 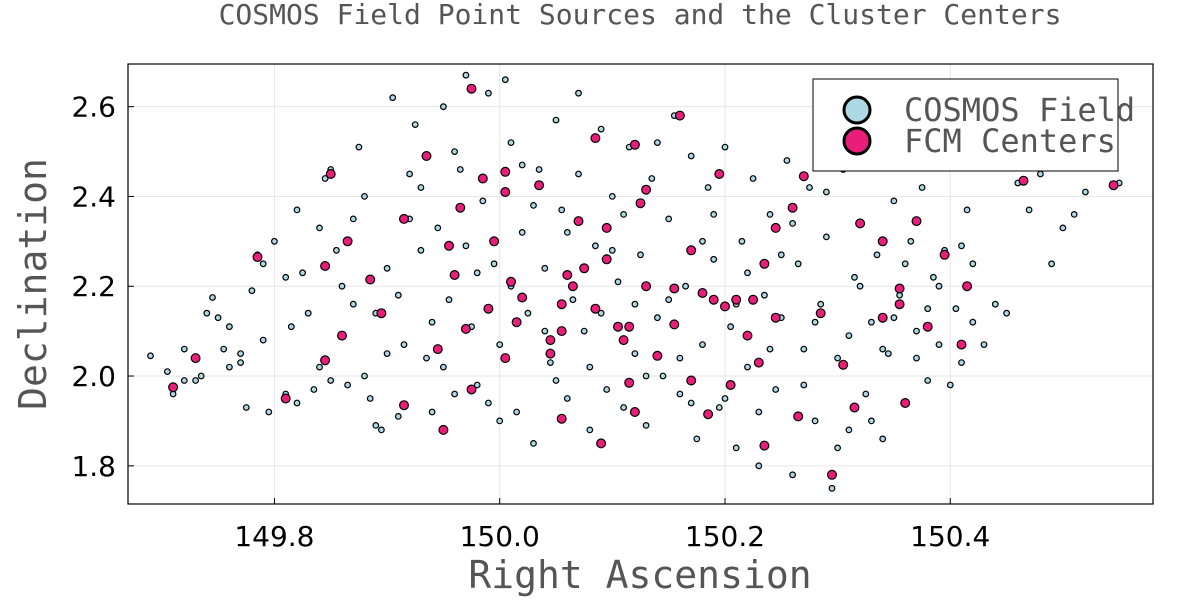 What do you see at coordinates (93, 286) in the screenshot?
I see `y-tick-label: 2.2` at bounding box center [93, 286].